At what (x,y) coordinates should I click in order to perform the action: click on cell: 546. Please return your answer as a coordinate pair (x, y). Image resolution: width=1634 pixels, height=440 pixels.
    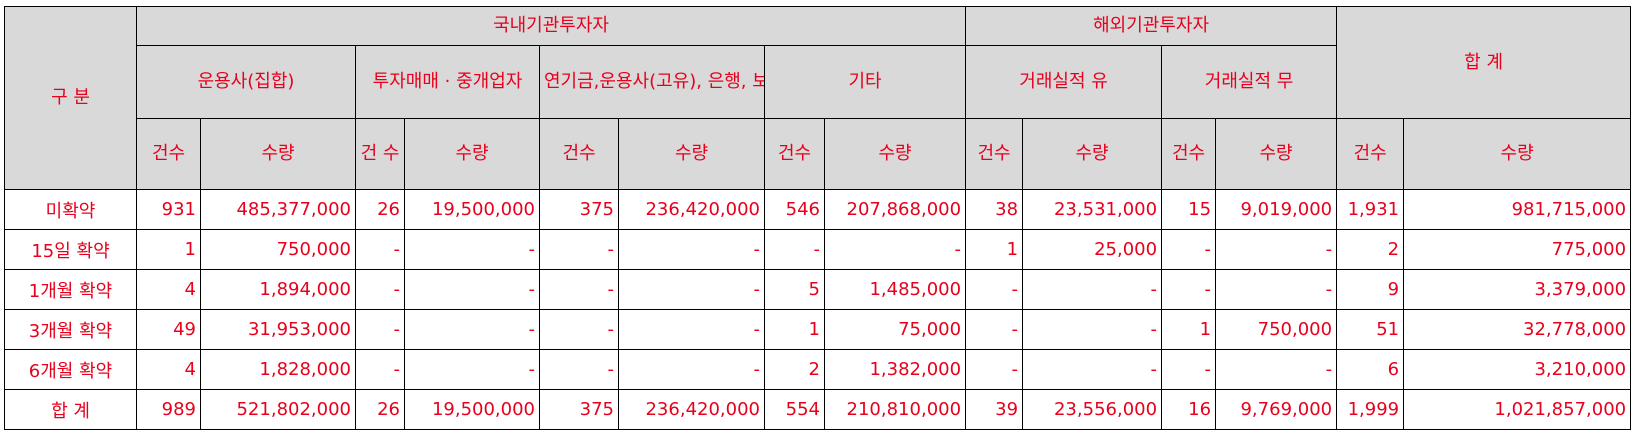
    Looking at the image, I should click on (794, 209).